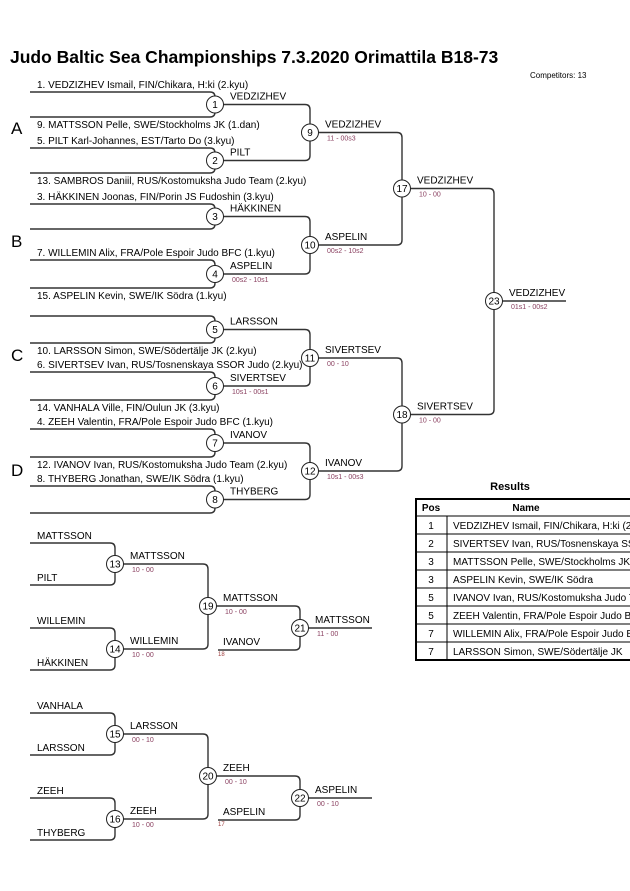  Describe the element at coordinates (47, 578) in the screenshot. I see `repechage-entry-label: PILT` at that location.